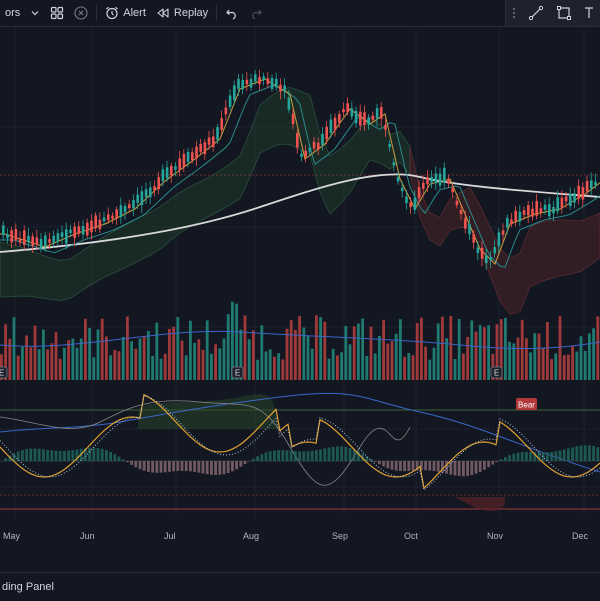 This screenshot has height=601, width=600. I want to click on rectangle-tool, so click(564, 13).